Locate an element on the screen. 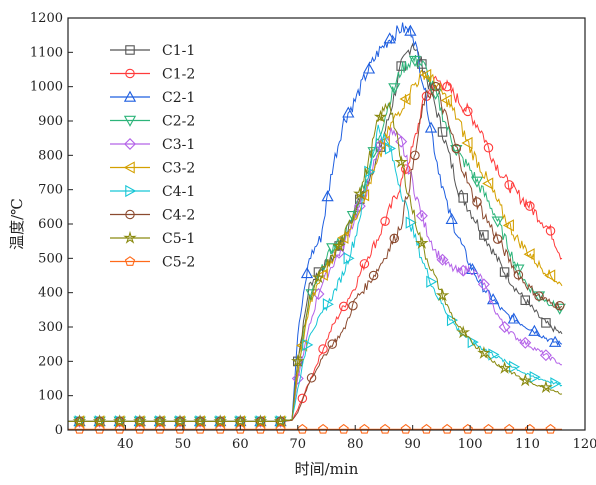  legend-item: C1-2 is located at coordinates (152, 75).